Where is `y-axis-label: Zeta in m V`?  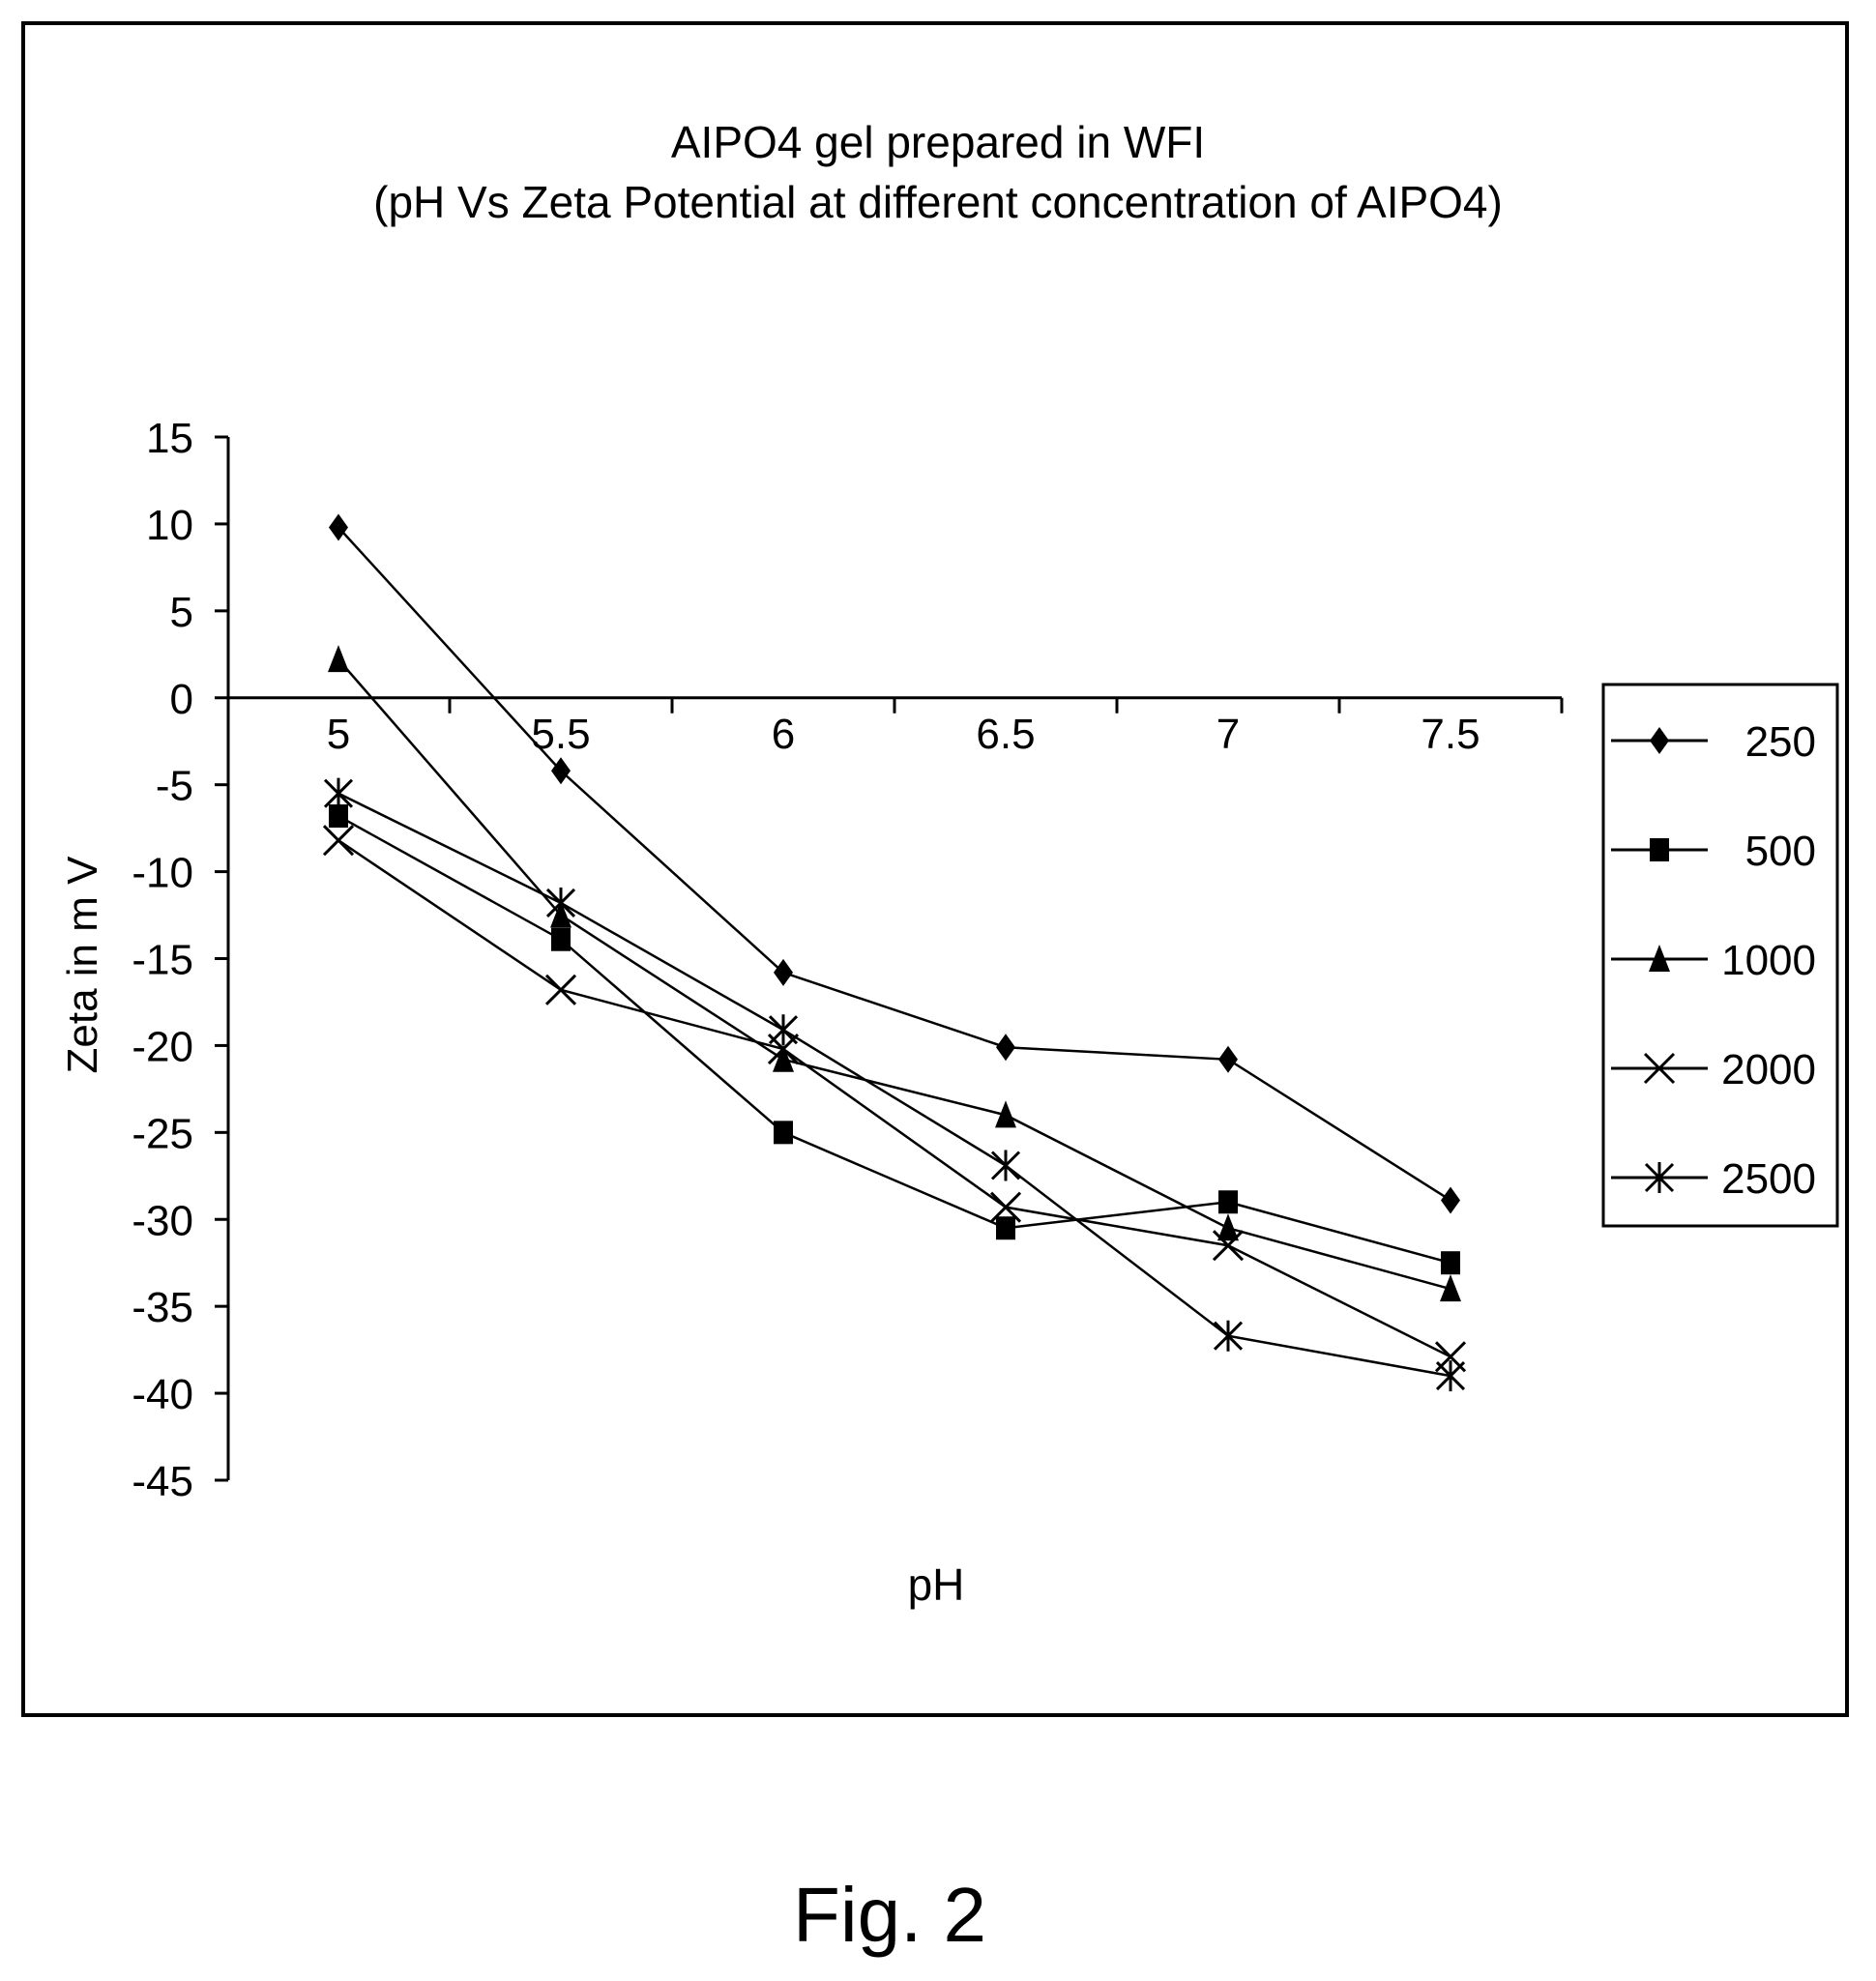 y-axis-label: Zeta in m V is located at coordinates (82, 965).